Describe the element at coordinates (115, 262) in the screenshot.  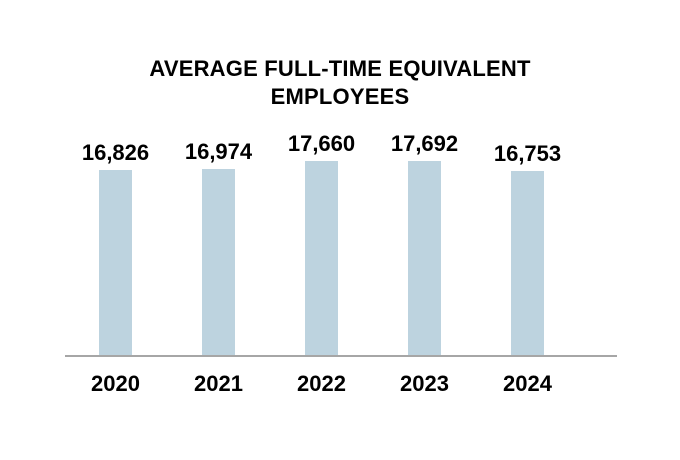
I see `bar-2020` at that location.